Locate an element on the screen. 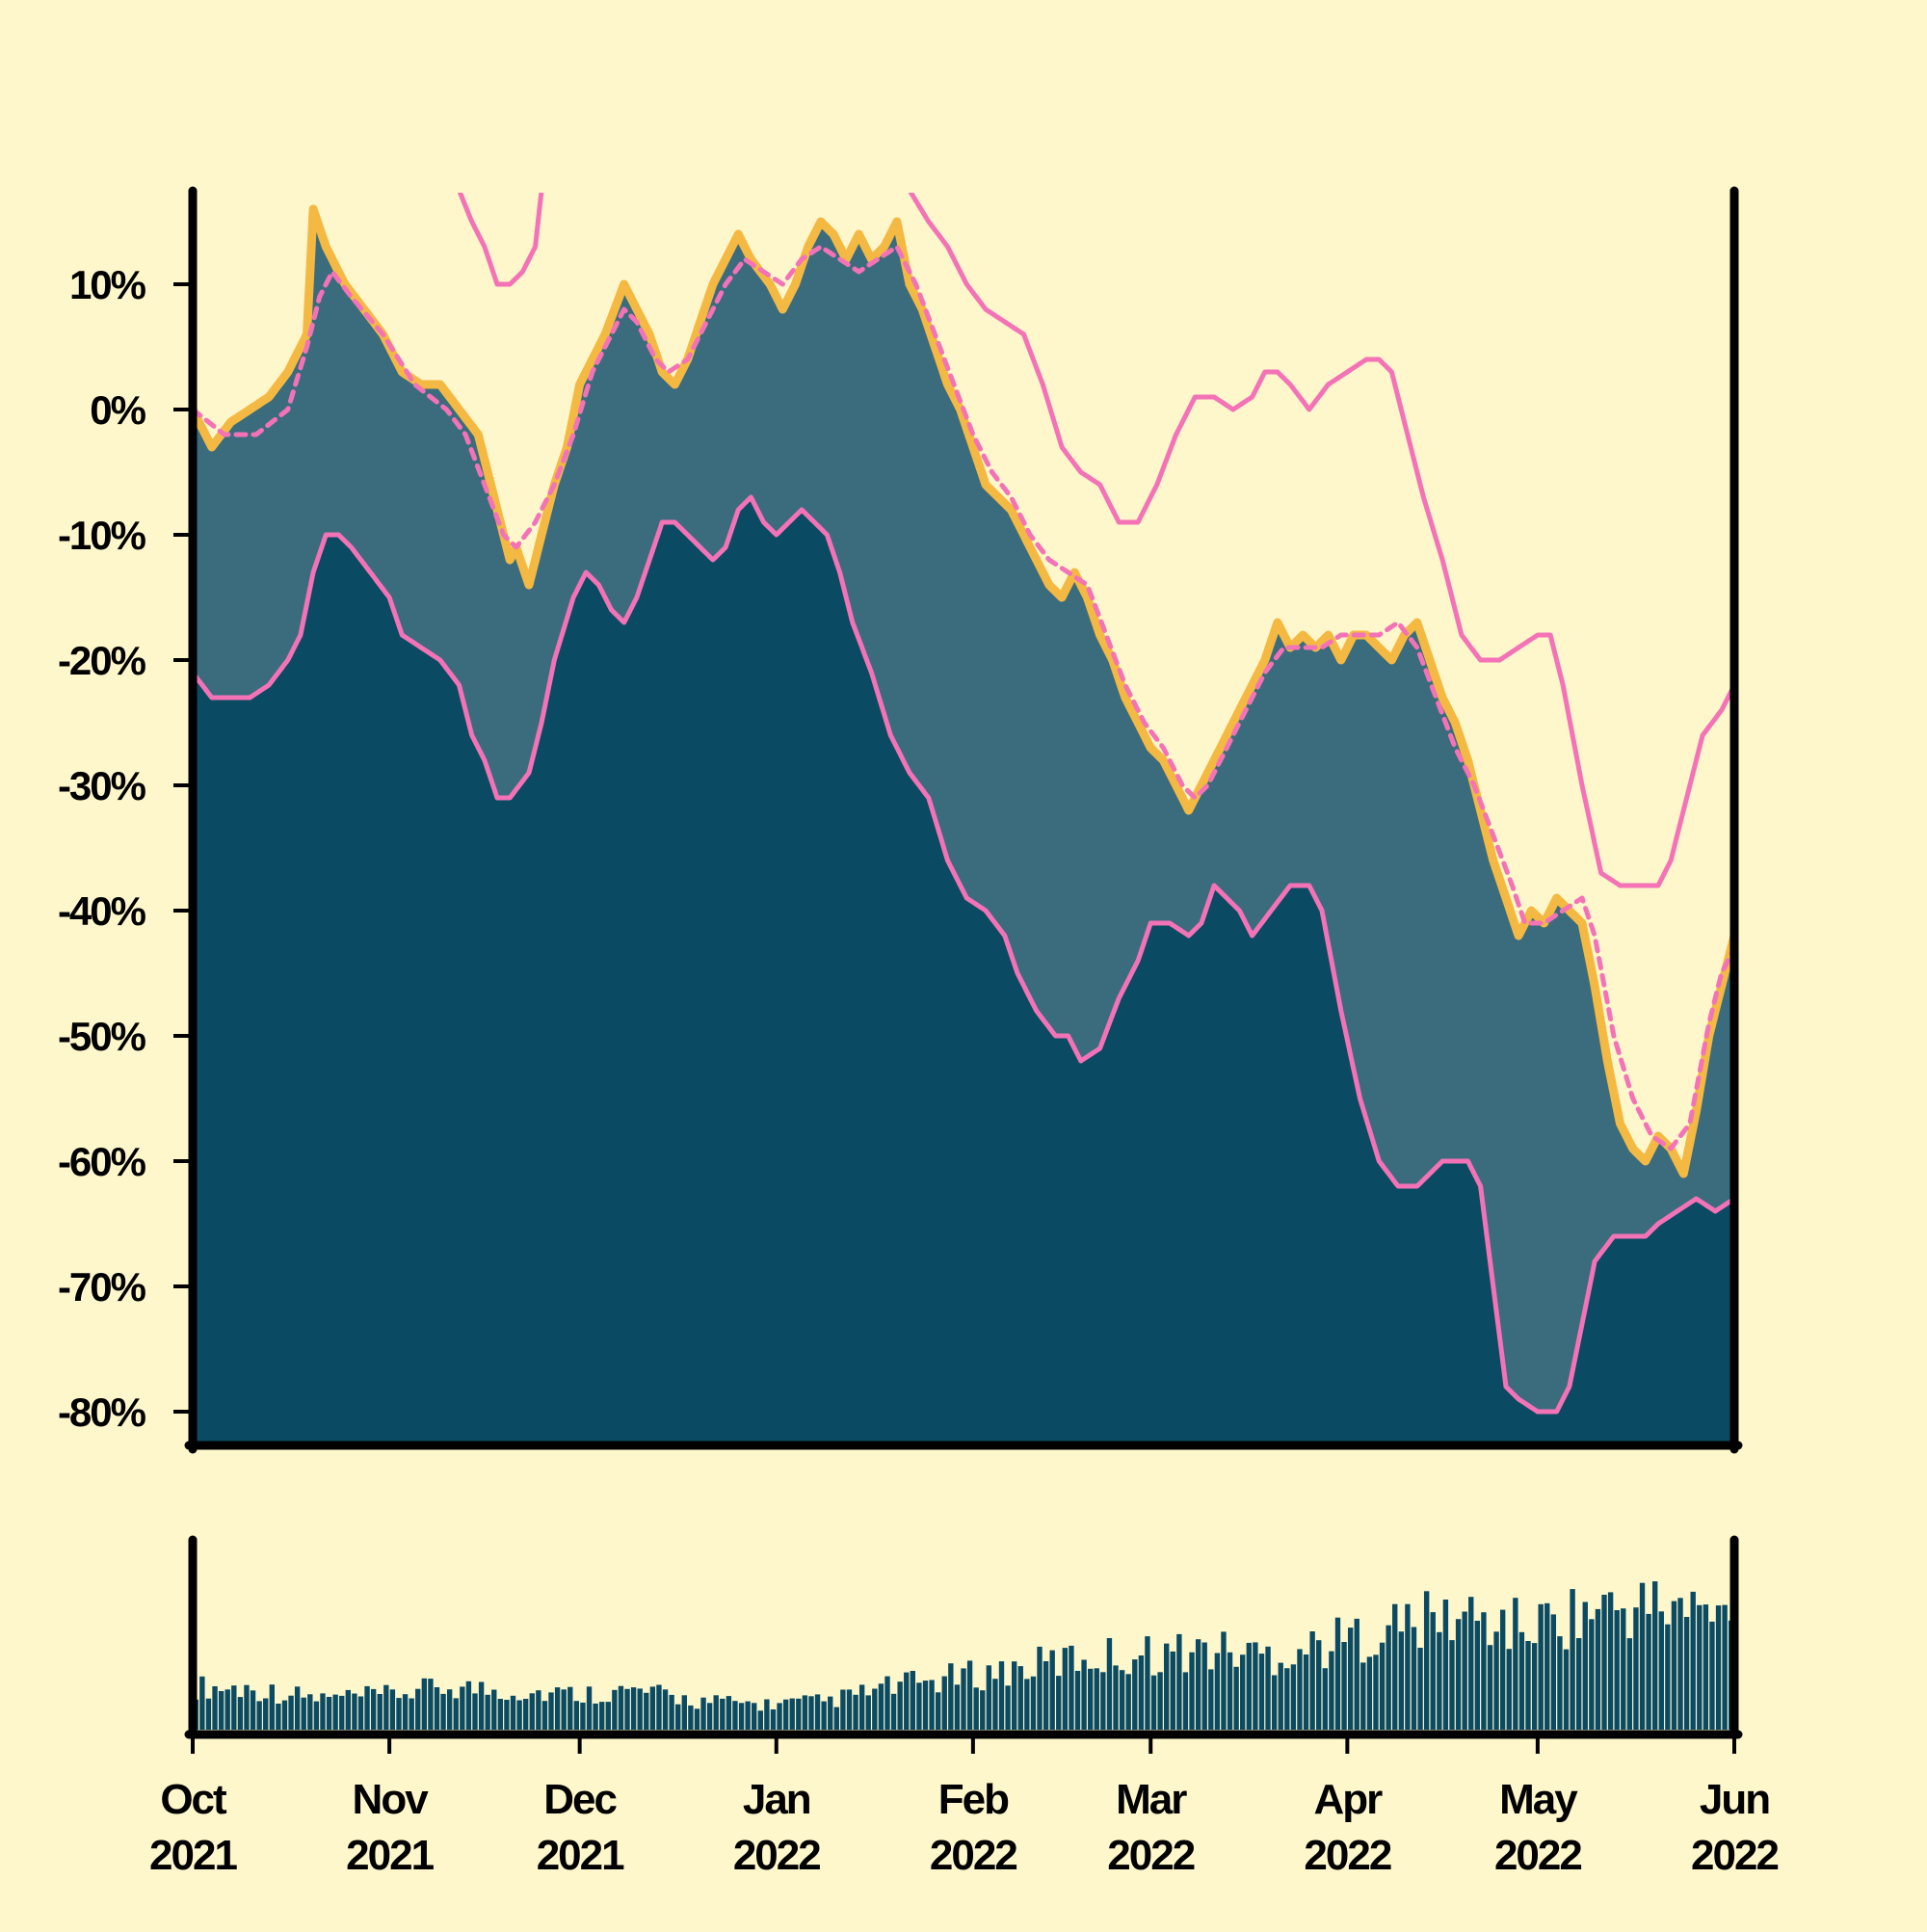 The height and width of the screenshot is (1932, 1927). y-tick-label: -20% is located at coordinates (102, 660).